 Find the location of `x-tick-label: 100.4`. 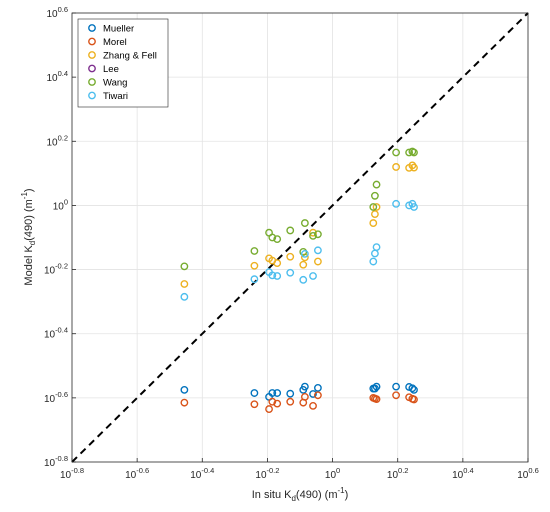

x-tick-label: 100.4 is located at coordinates (463, 473).